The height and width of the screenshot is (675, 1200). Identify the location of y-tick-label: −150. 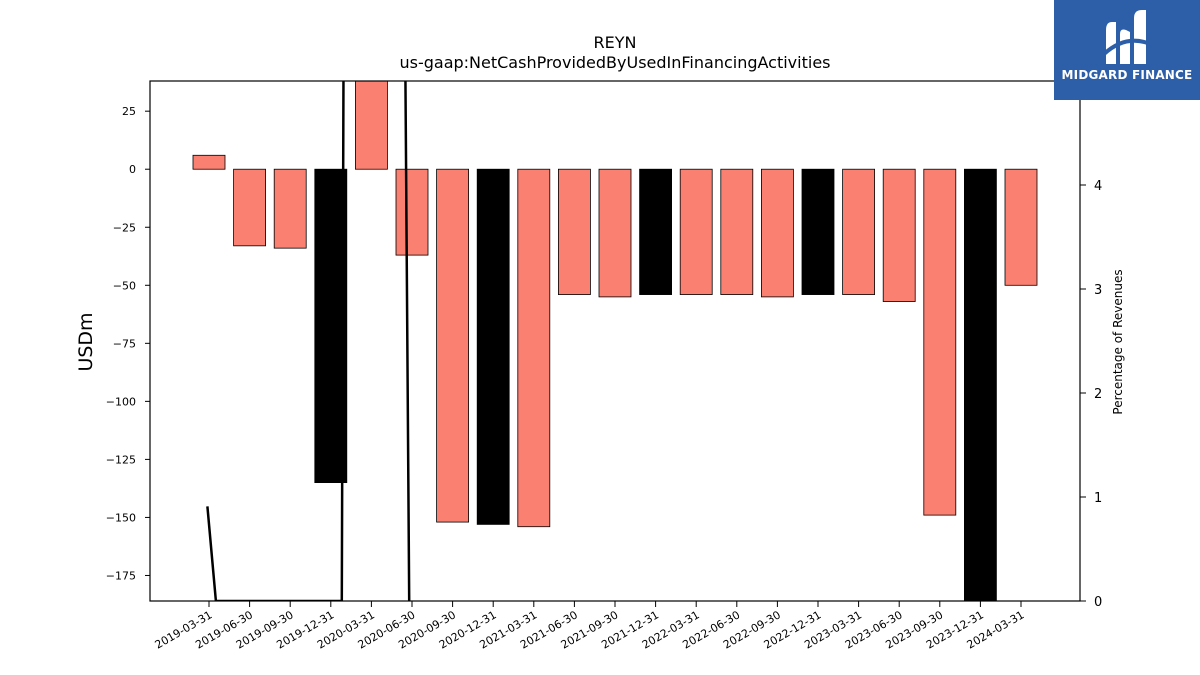
(121, 517).